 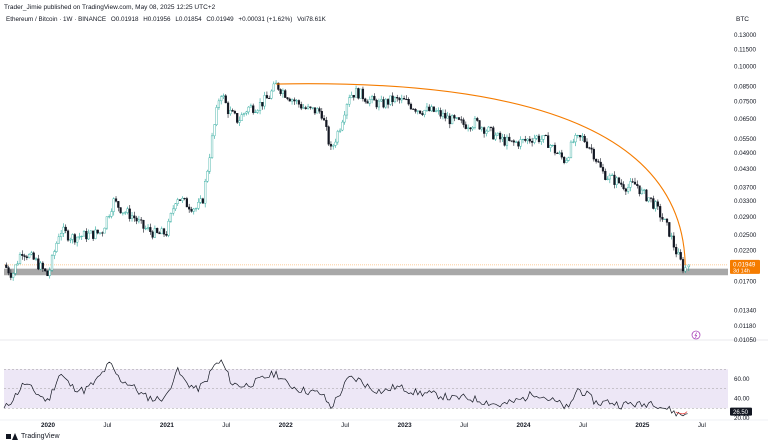 What do you see at coordinates (745, 266) in the screenshot?
I see `badge-background` at bounding box center [745, 266].